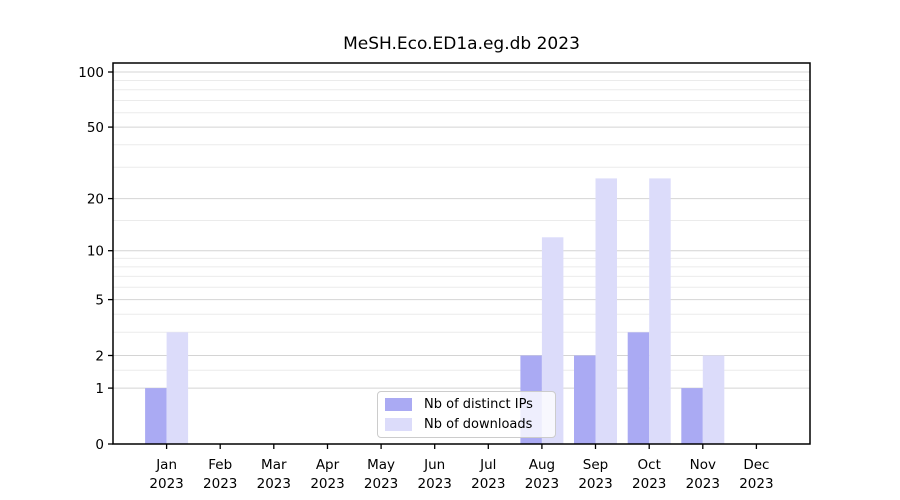  What do you see at coordinates (166, 465) in the screenshot?
I see `x-tick-label-month: Jan` at bounding box center [166, 465].